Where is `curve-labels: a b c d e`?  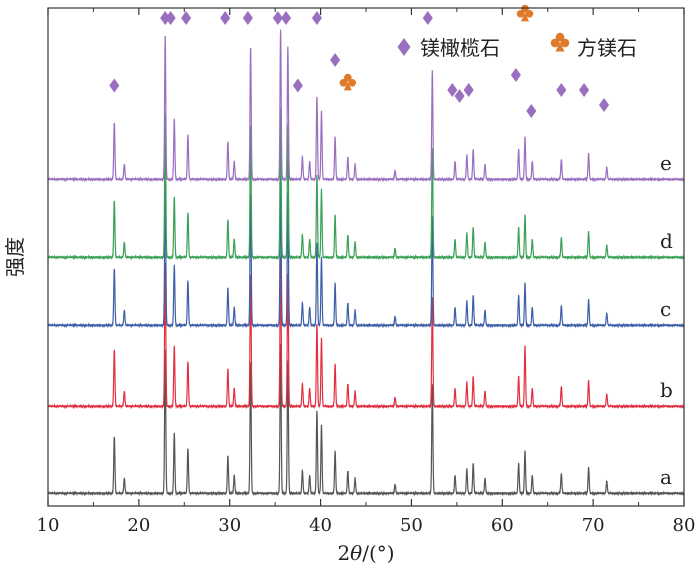
curve-labels: a b c d e is located at coordinates (666, 320).